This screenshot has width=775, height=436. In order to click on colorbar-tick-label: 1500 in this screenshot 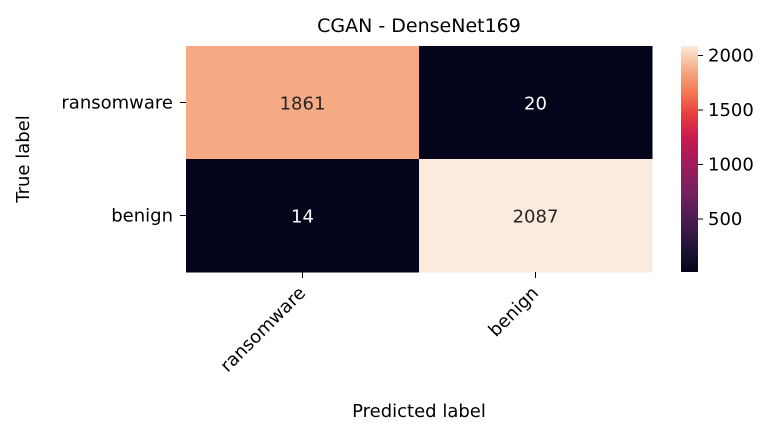, I will do `click(731, 110)`.